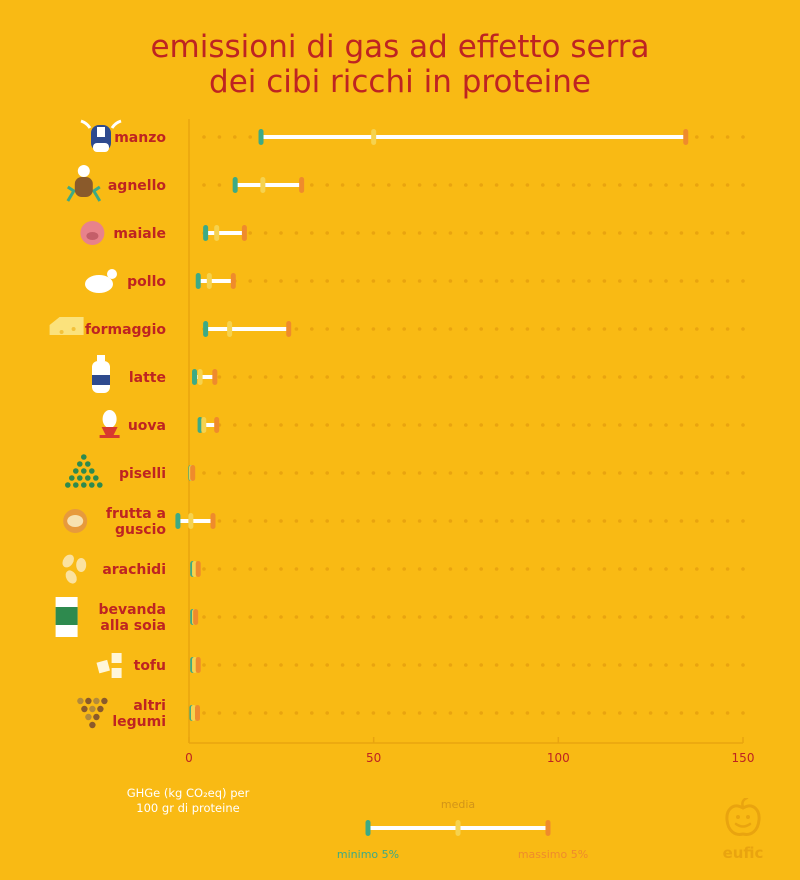 The image size is (800, 880). Describe the element at coordinates (139, 234) in the screenshot. I see `food-label: maiale` at that location.